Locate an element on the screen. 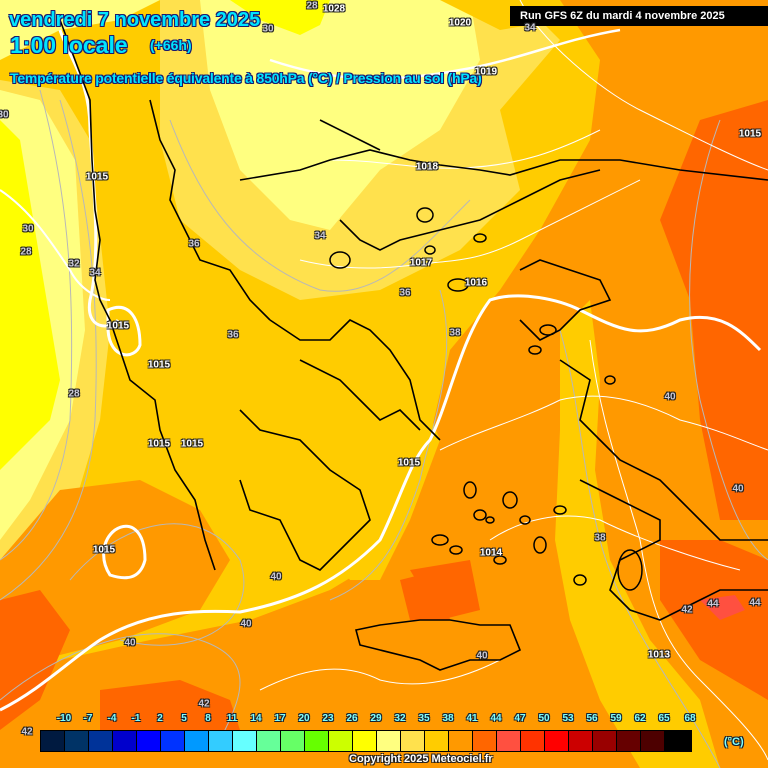 This screenshot has width=768, height=768. legend-tick-label: 62 is located at coordinates (640, 718).